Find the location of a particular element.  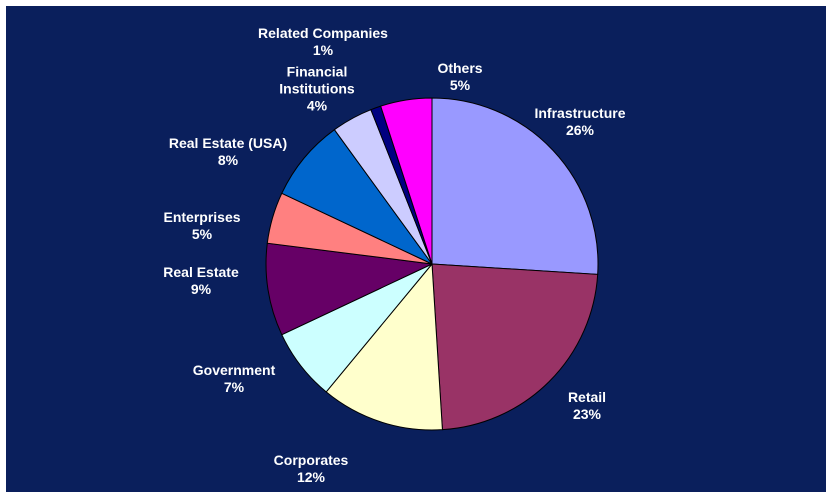

slice-label-value: 4% is located at coordinates (317, 105).